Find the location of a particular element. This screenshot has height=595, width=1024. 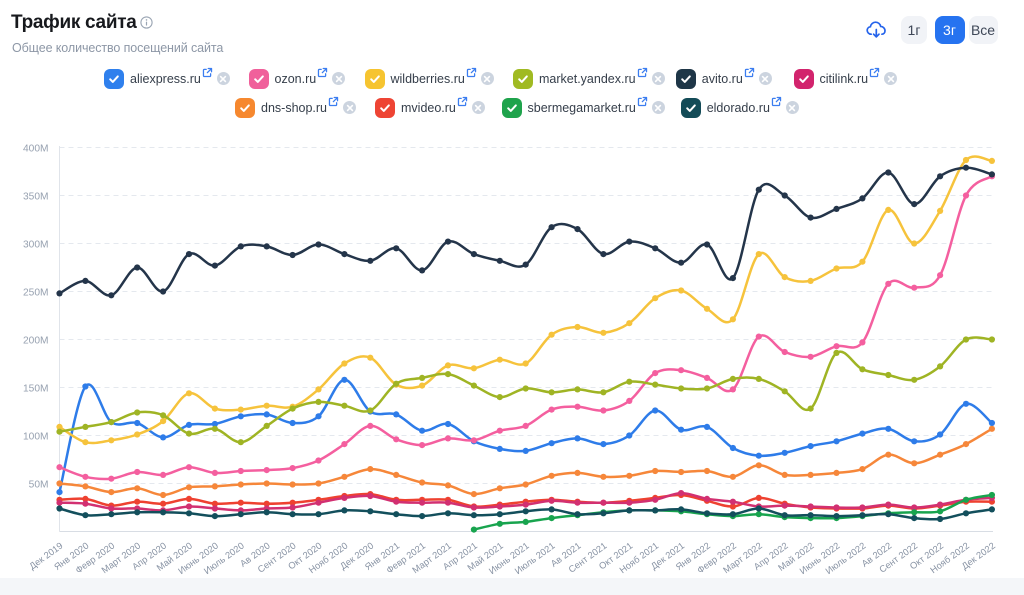

svg-text: 200M is located at coordinates (35, 340).